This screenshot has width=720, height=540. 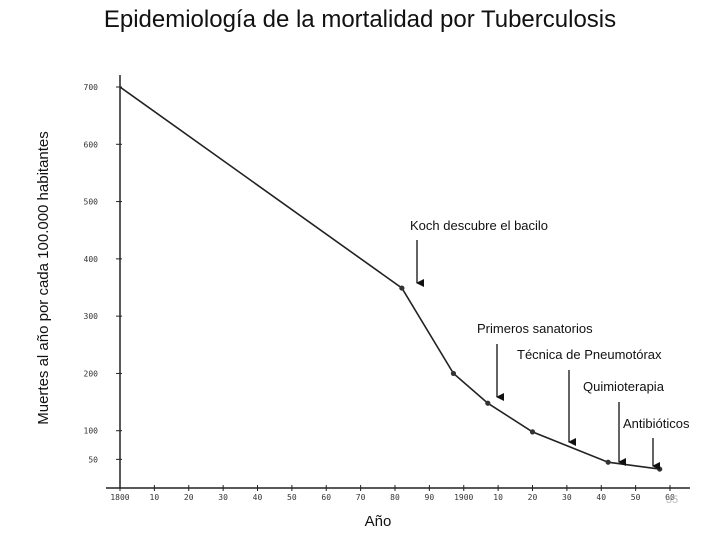 What do you see at coordinates (463, 497) in the screenshot?
I see `x-tick-label: 1900` at bounding box center [463, 497].